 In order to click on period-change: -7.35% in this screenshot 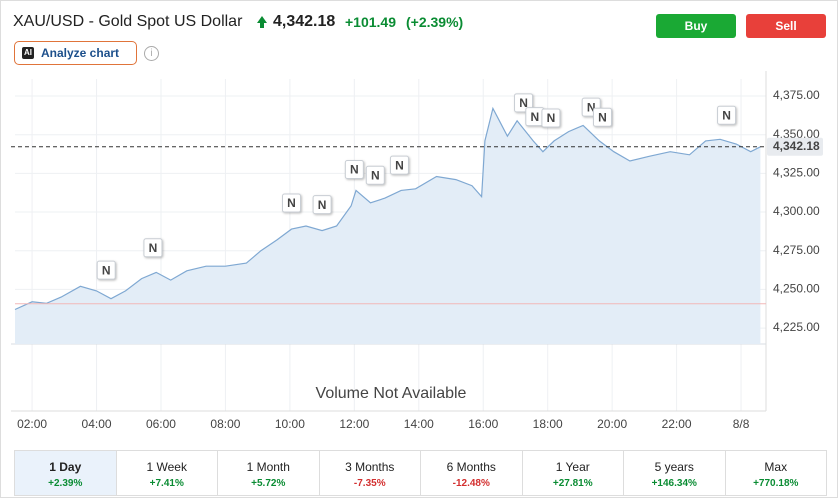, I will do `click(369, 483)`.